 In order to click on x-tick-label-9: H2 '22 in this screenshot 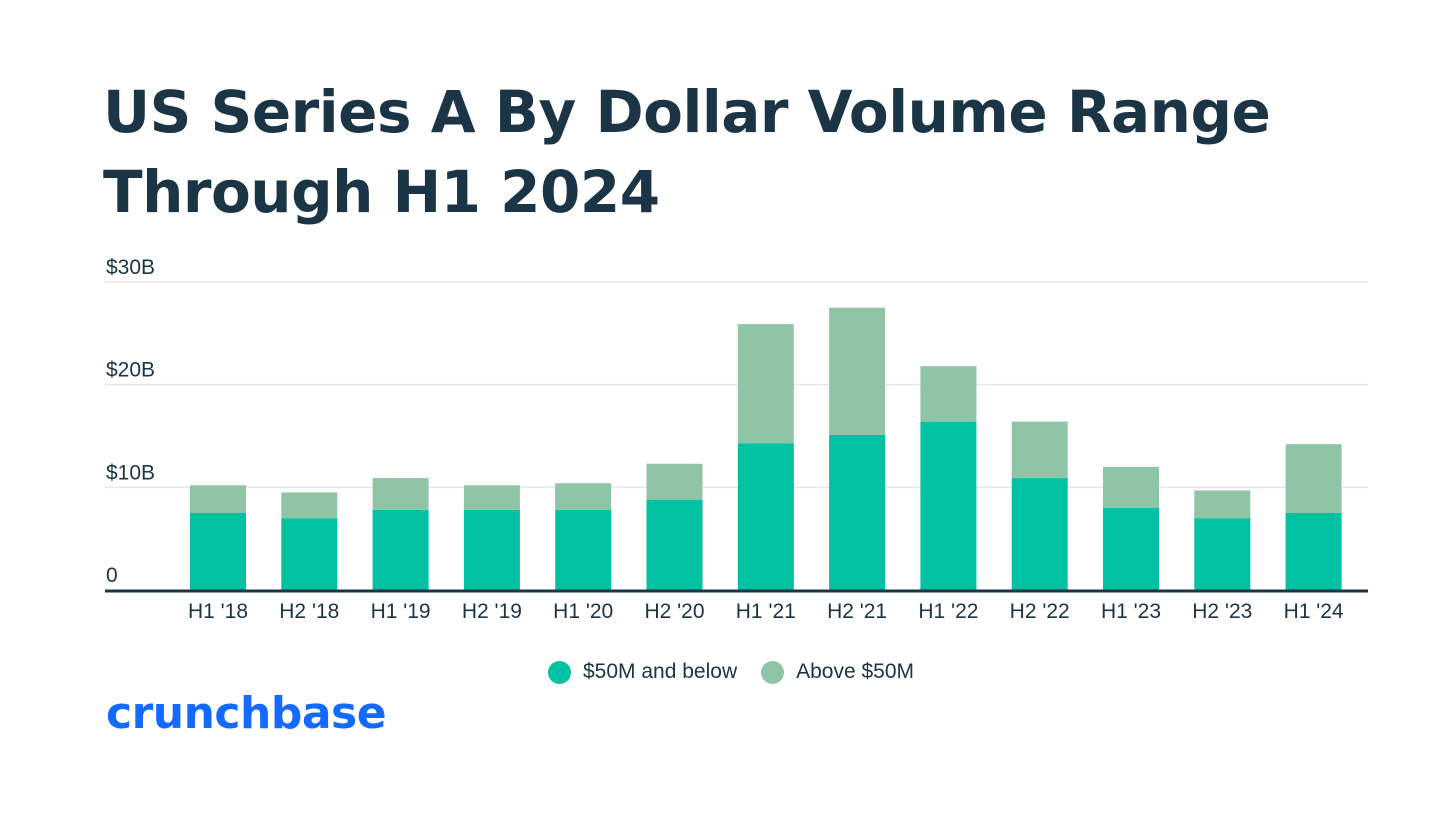, I will do `click(1040, 611)`.